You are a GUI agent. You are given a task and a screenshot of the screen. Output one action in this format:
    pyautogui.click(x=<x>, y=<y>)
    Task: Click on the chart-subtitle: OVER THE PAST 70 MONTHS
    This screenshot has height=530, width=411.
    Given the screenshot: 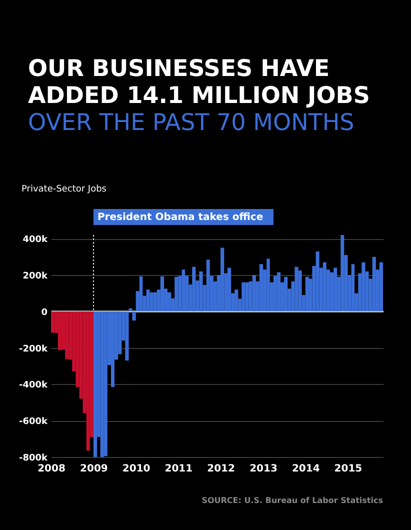 What is the action you would take?
    pyautogui.click(x=191, y=123)
    